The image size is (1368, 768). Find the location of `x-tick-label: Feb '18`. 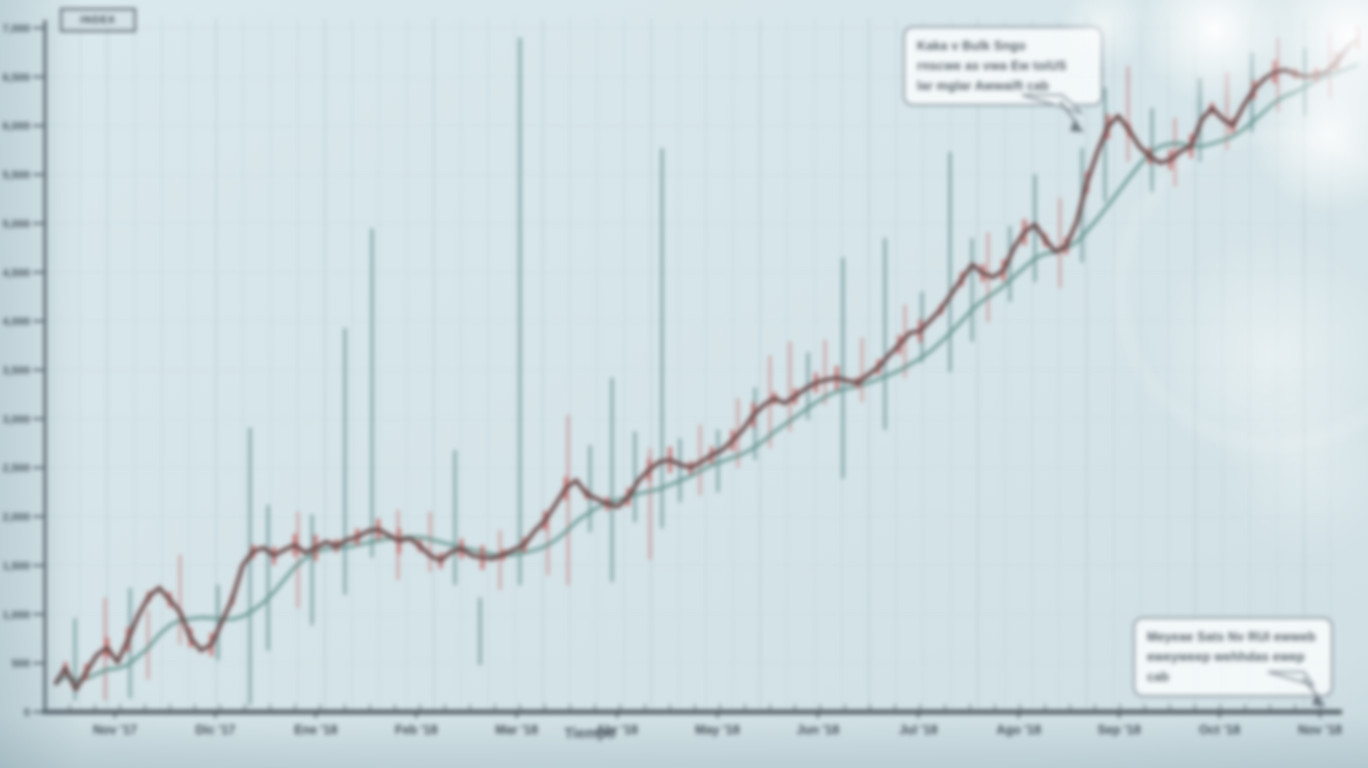

x-tick-label: Feb '18 is located at coordinates (416, 730).